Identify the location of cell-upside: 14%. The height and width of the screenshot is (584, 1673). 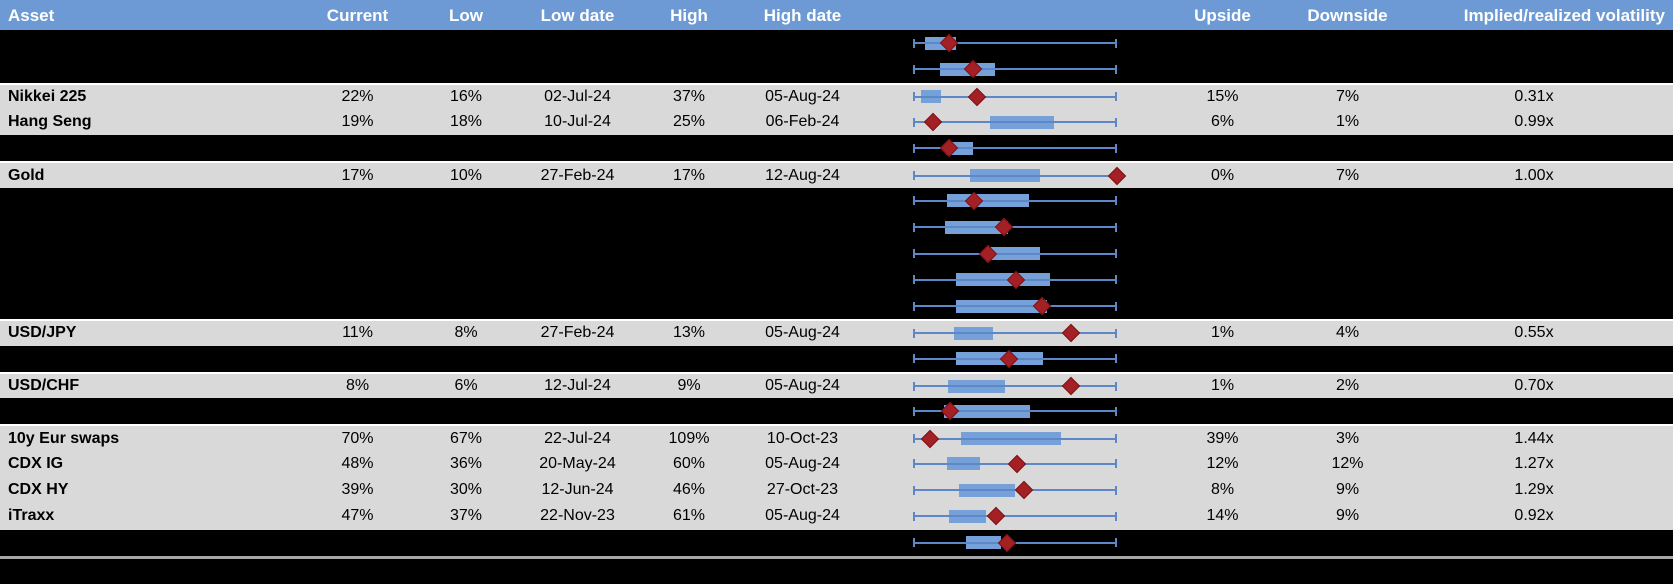
(1222, 516).